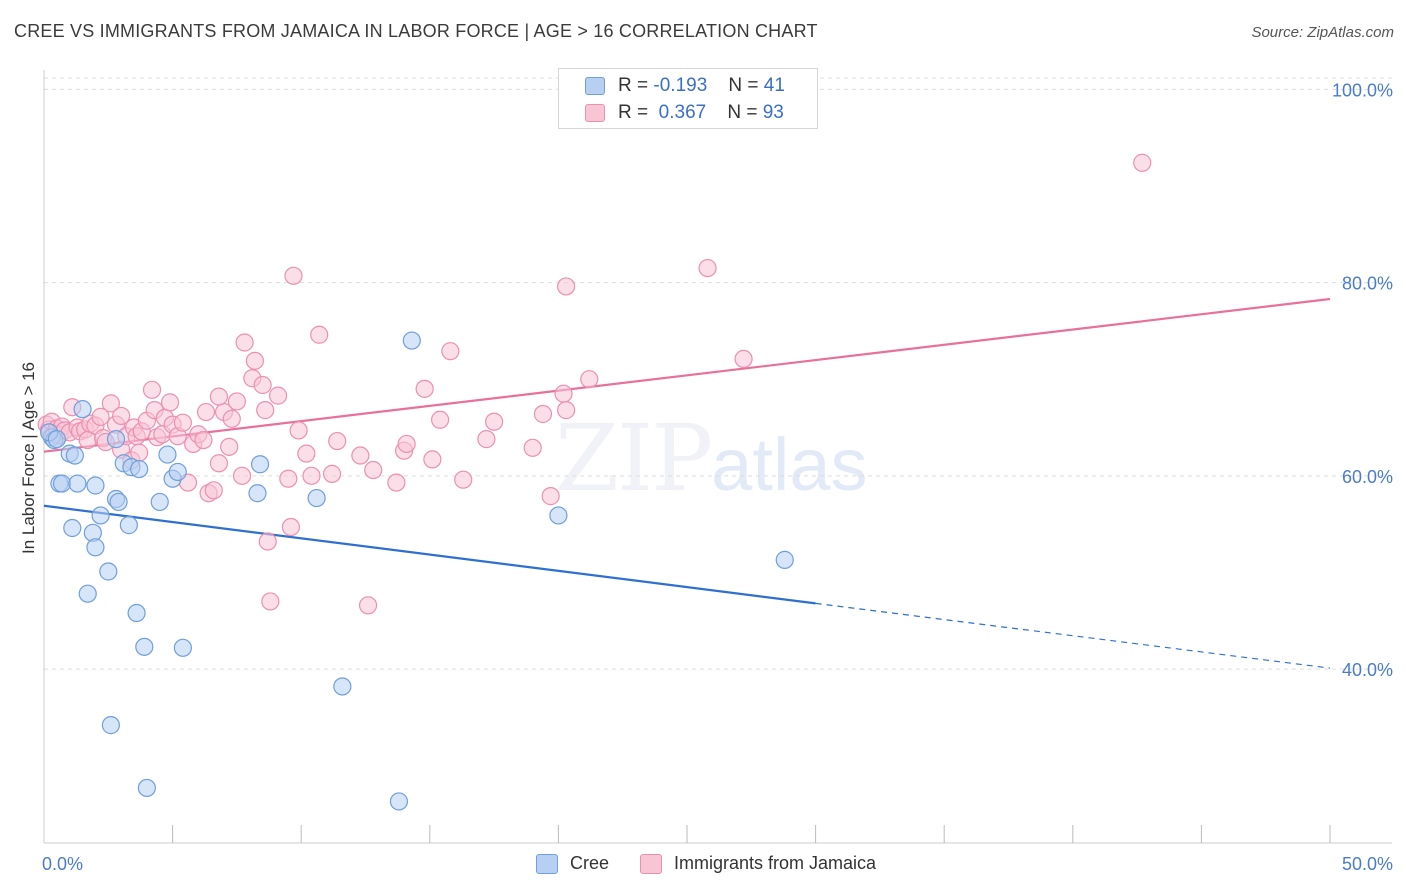  Describe the element at coordinates (595, 86) in the screenshot. I see `cree-swatch` at that location.